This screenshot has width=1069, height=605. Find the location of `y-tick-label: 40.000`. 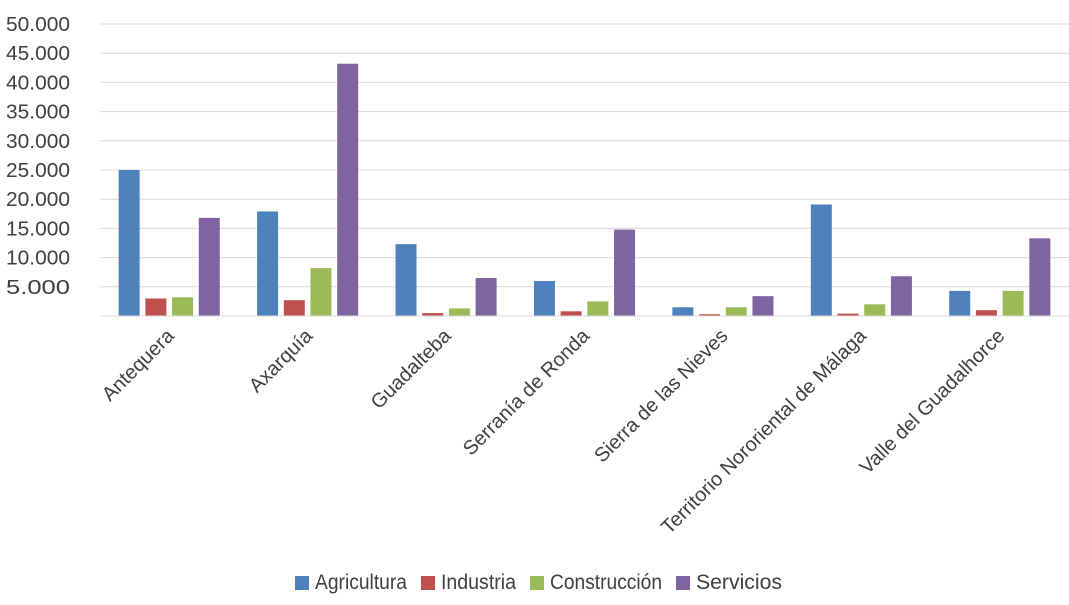

y-tick-label: 40.000 is located at coordinates (38, 83).